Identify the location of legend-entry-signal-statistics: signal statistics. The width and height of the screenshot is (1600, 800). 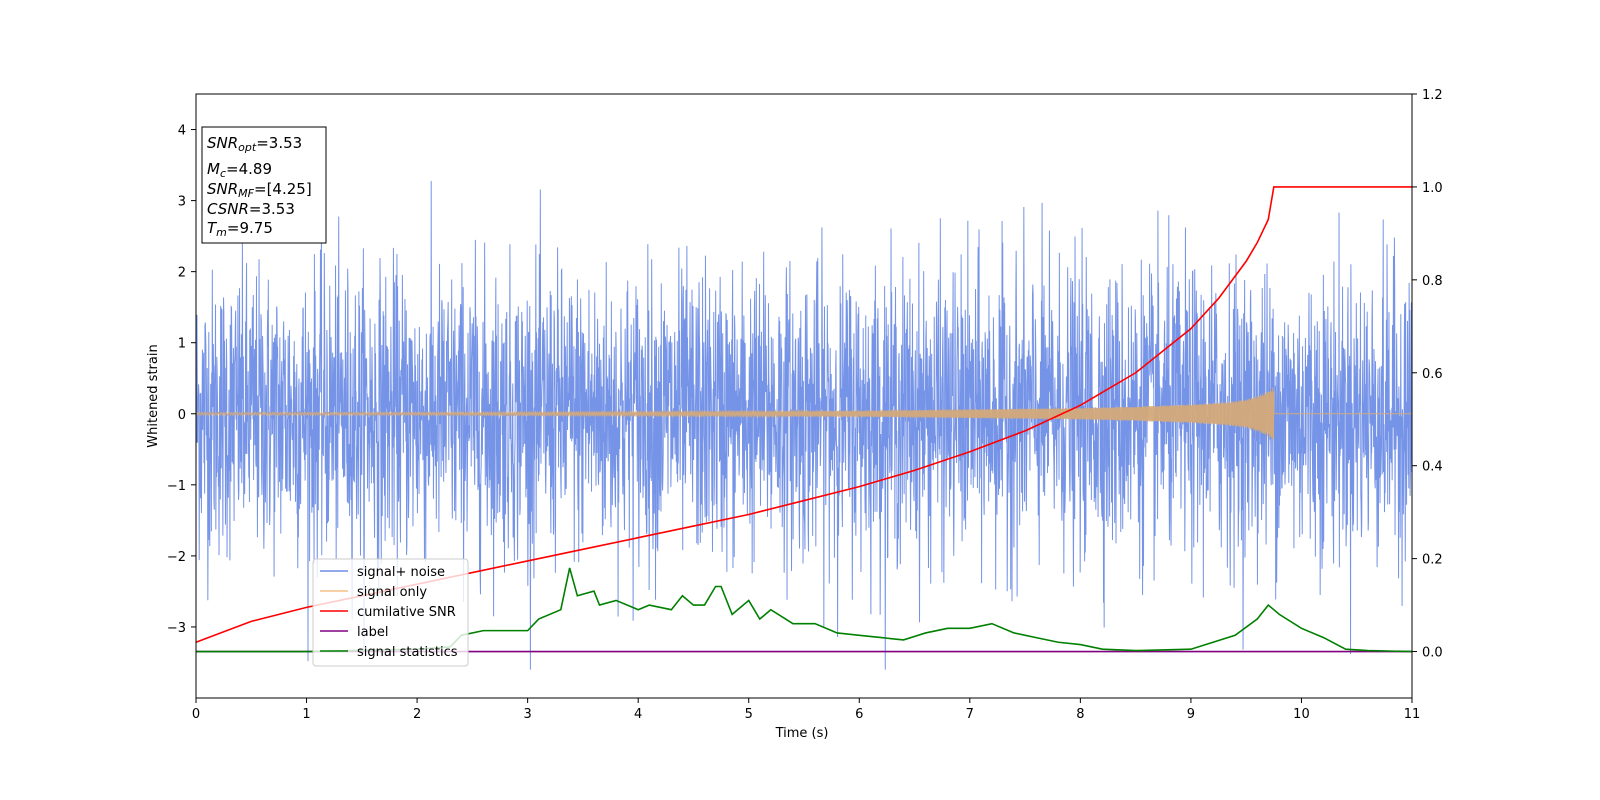
(389, 652).